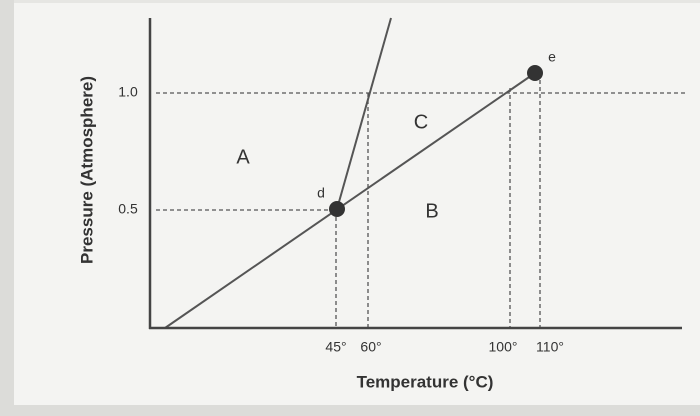  Describe the element at coordinates (243, 157) in the screenshot. I see `region-label: A` at that location.